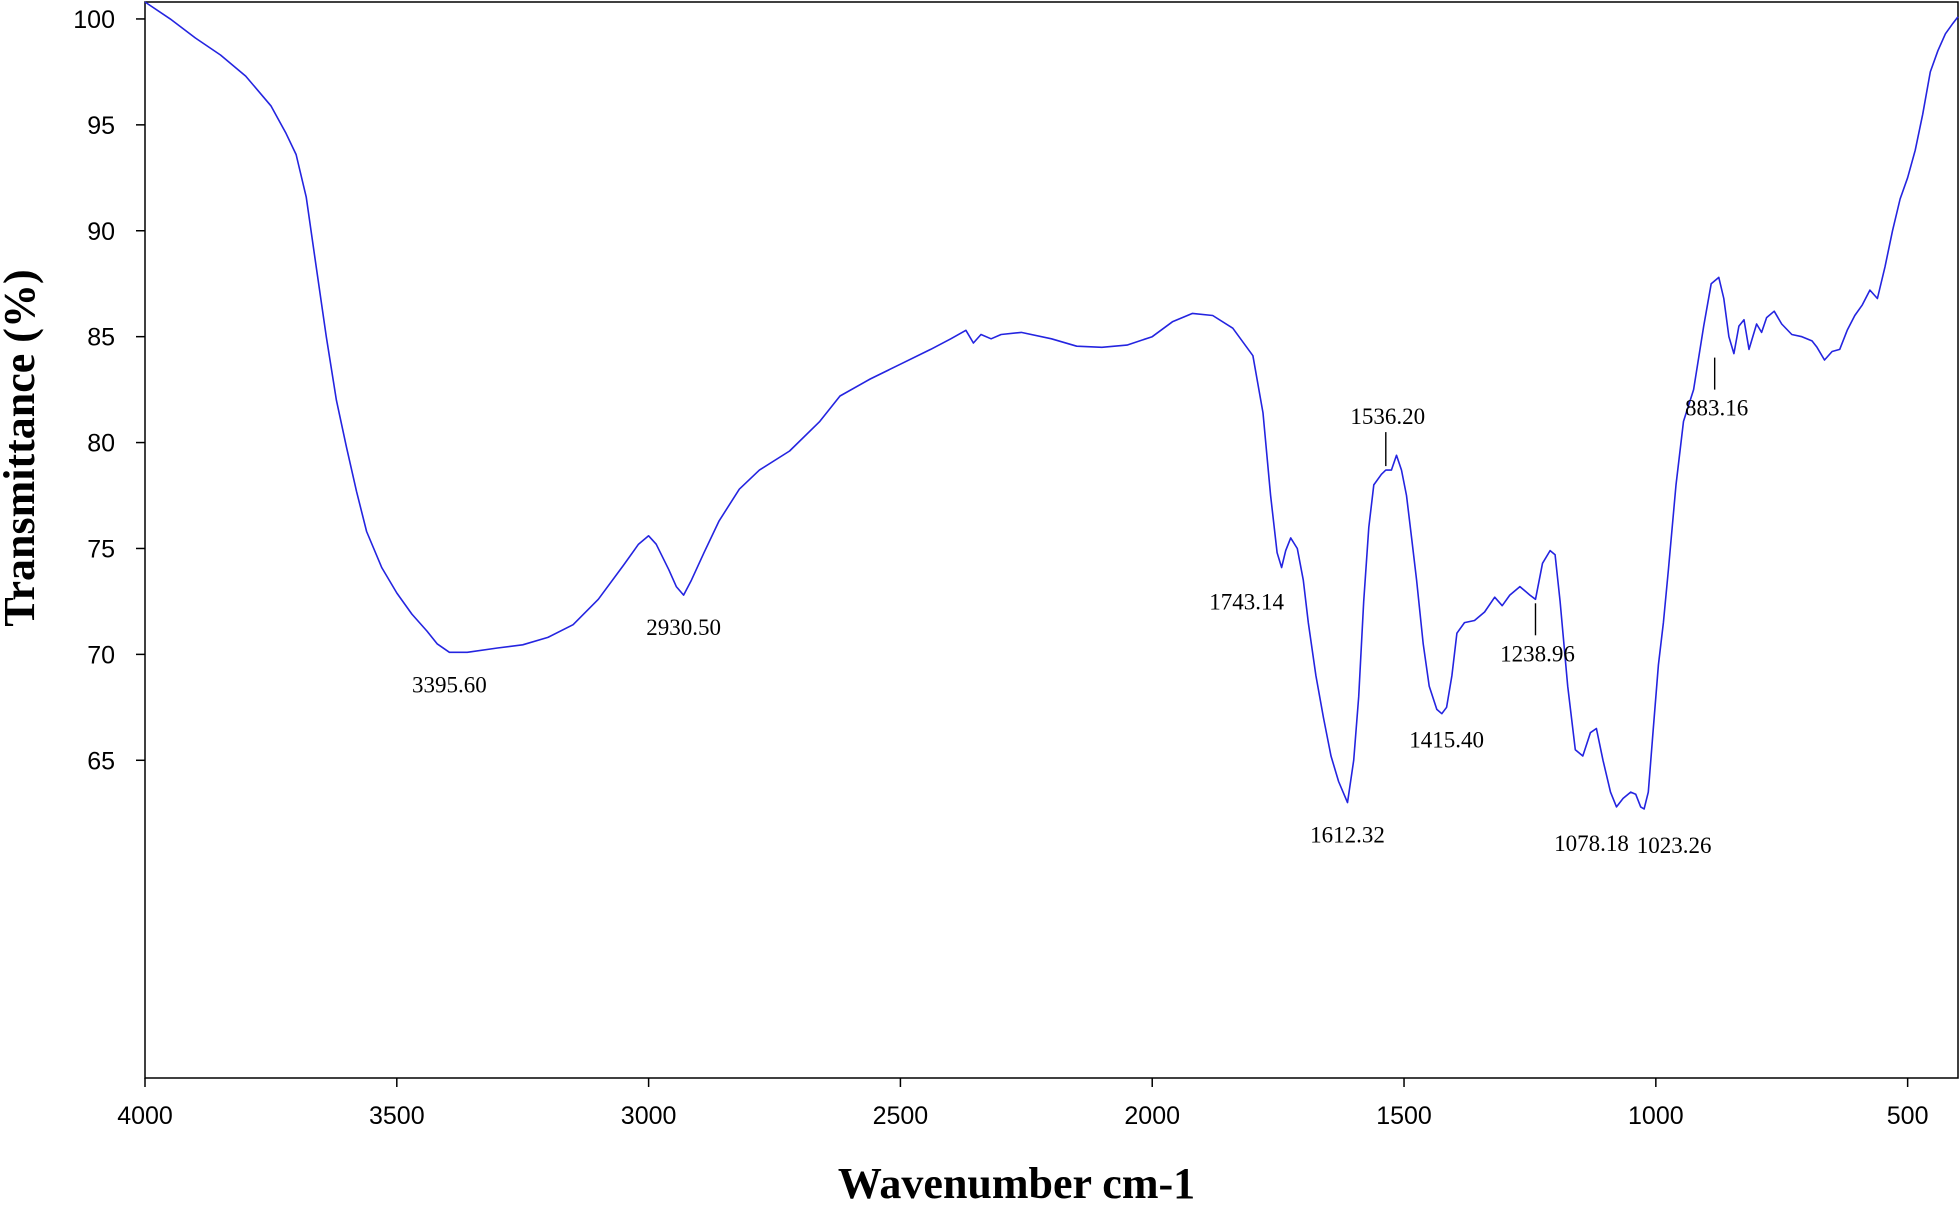 The image size is (1959, 1210). Describe the element at coordinates (683, 627) in the screenshot. I see `peak-label: 2930.50` at that location.